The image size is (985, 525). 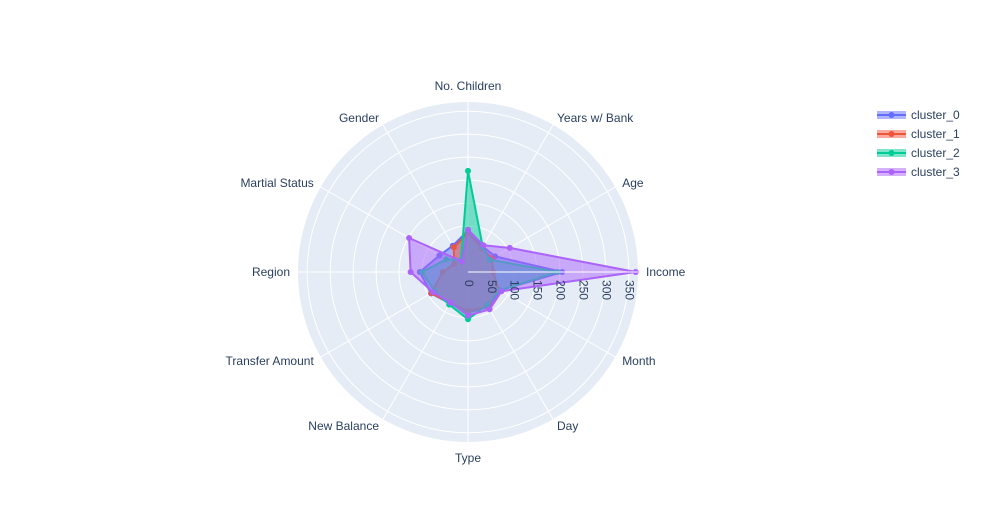 I want to click on angular-axis-label: Martial Status, so click(x=276, y=183).